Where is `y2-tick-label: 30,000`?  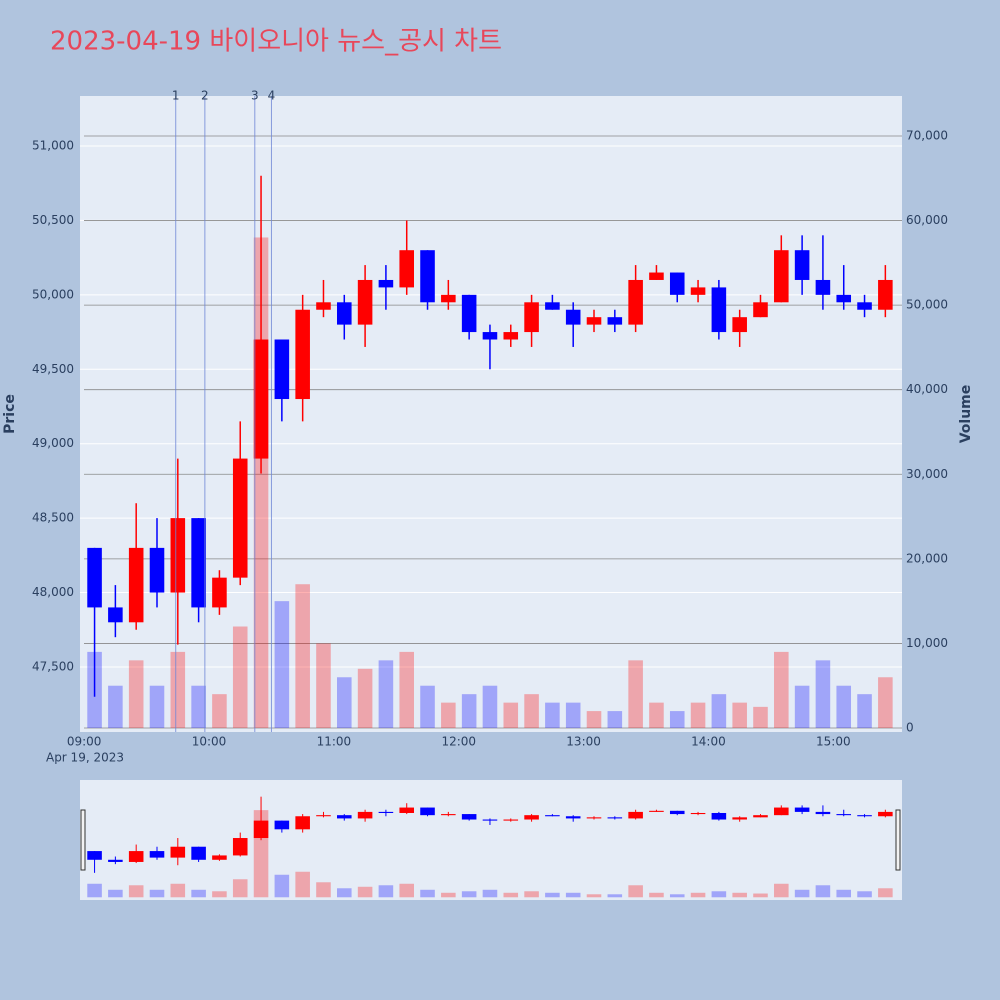 y2-tick-label: 30,000 is located at coordinates (927, 474).